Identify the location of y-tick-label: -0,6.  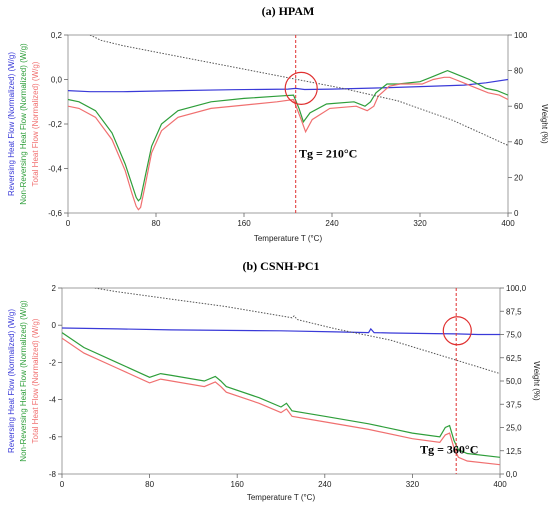
(55, 213).